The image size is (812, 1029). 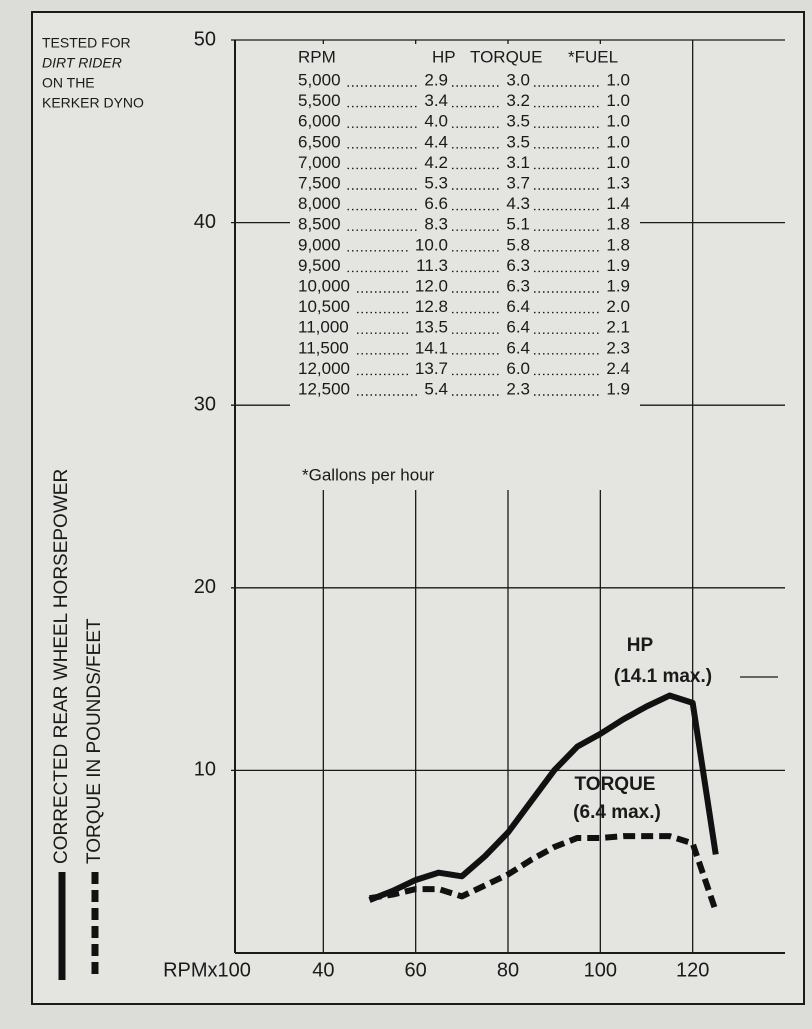 I want to click on note-line: DIRT RIDER, so click(x=82, y=63).